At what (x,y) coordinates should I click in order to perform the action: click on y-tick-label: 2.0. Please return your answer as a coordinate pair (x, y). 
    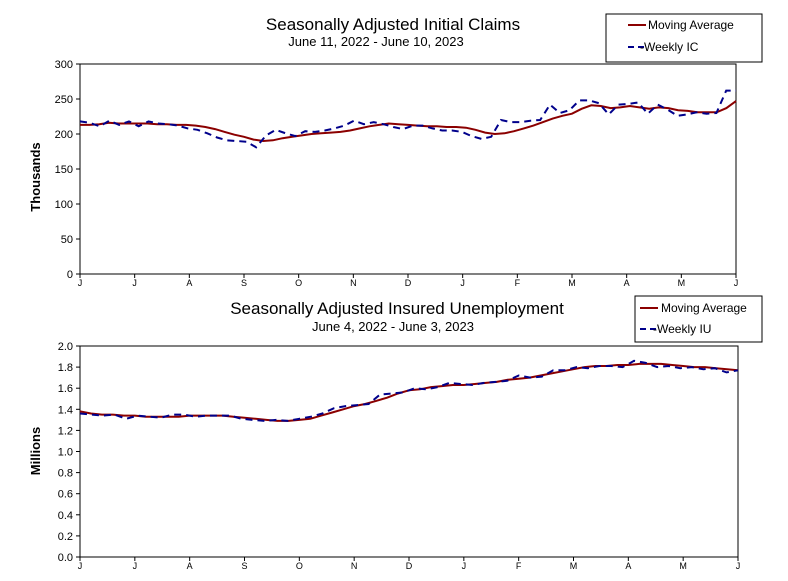
    Looking at the image, I should click on (65, 347).